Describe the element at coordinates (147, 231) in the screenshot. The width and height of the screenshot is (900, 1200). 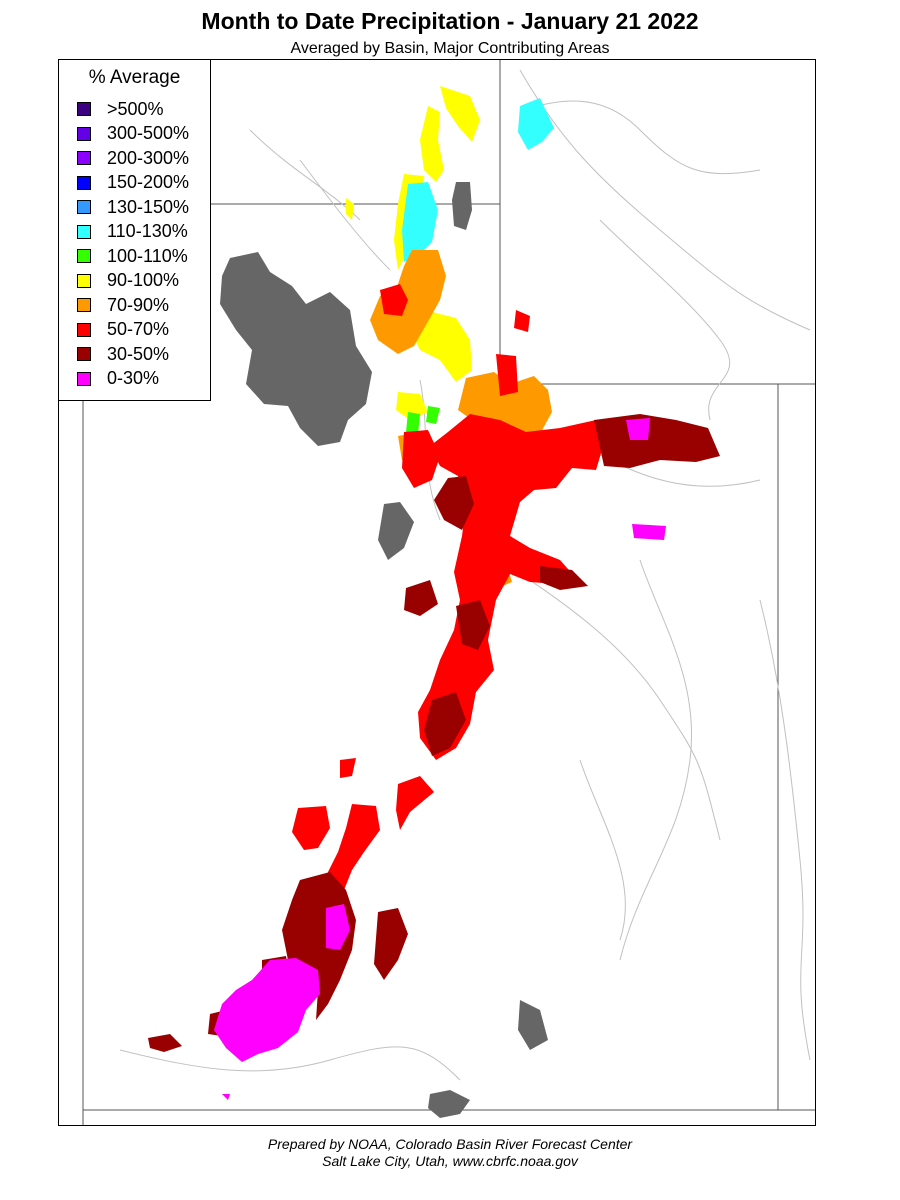
I see `legend-label: 110-130%` at that location.